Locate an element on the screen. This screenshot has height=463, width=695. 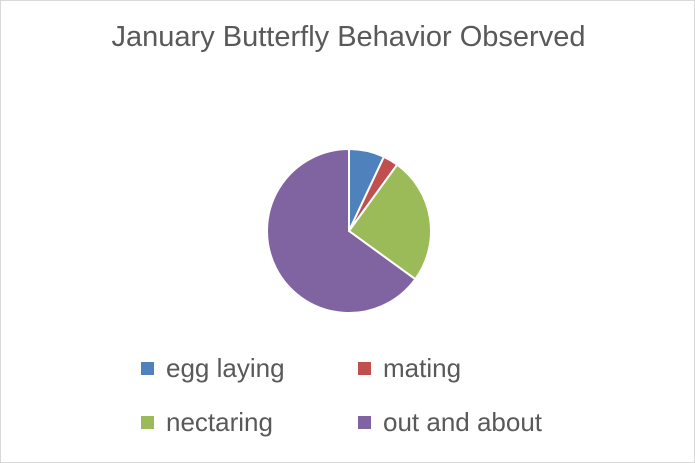
legend-label: nectaring is located at coordinates (219, 422).